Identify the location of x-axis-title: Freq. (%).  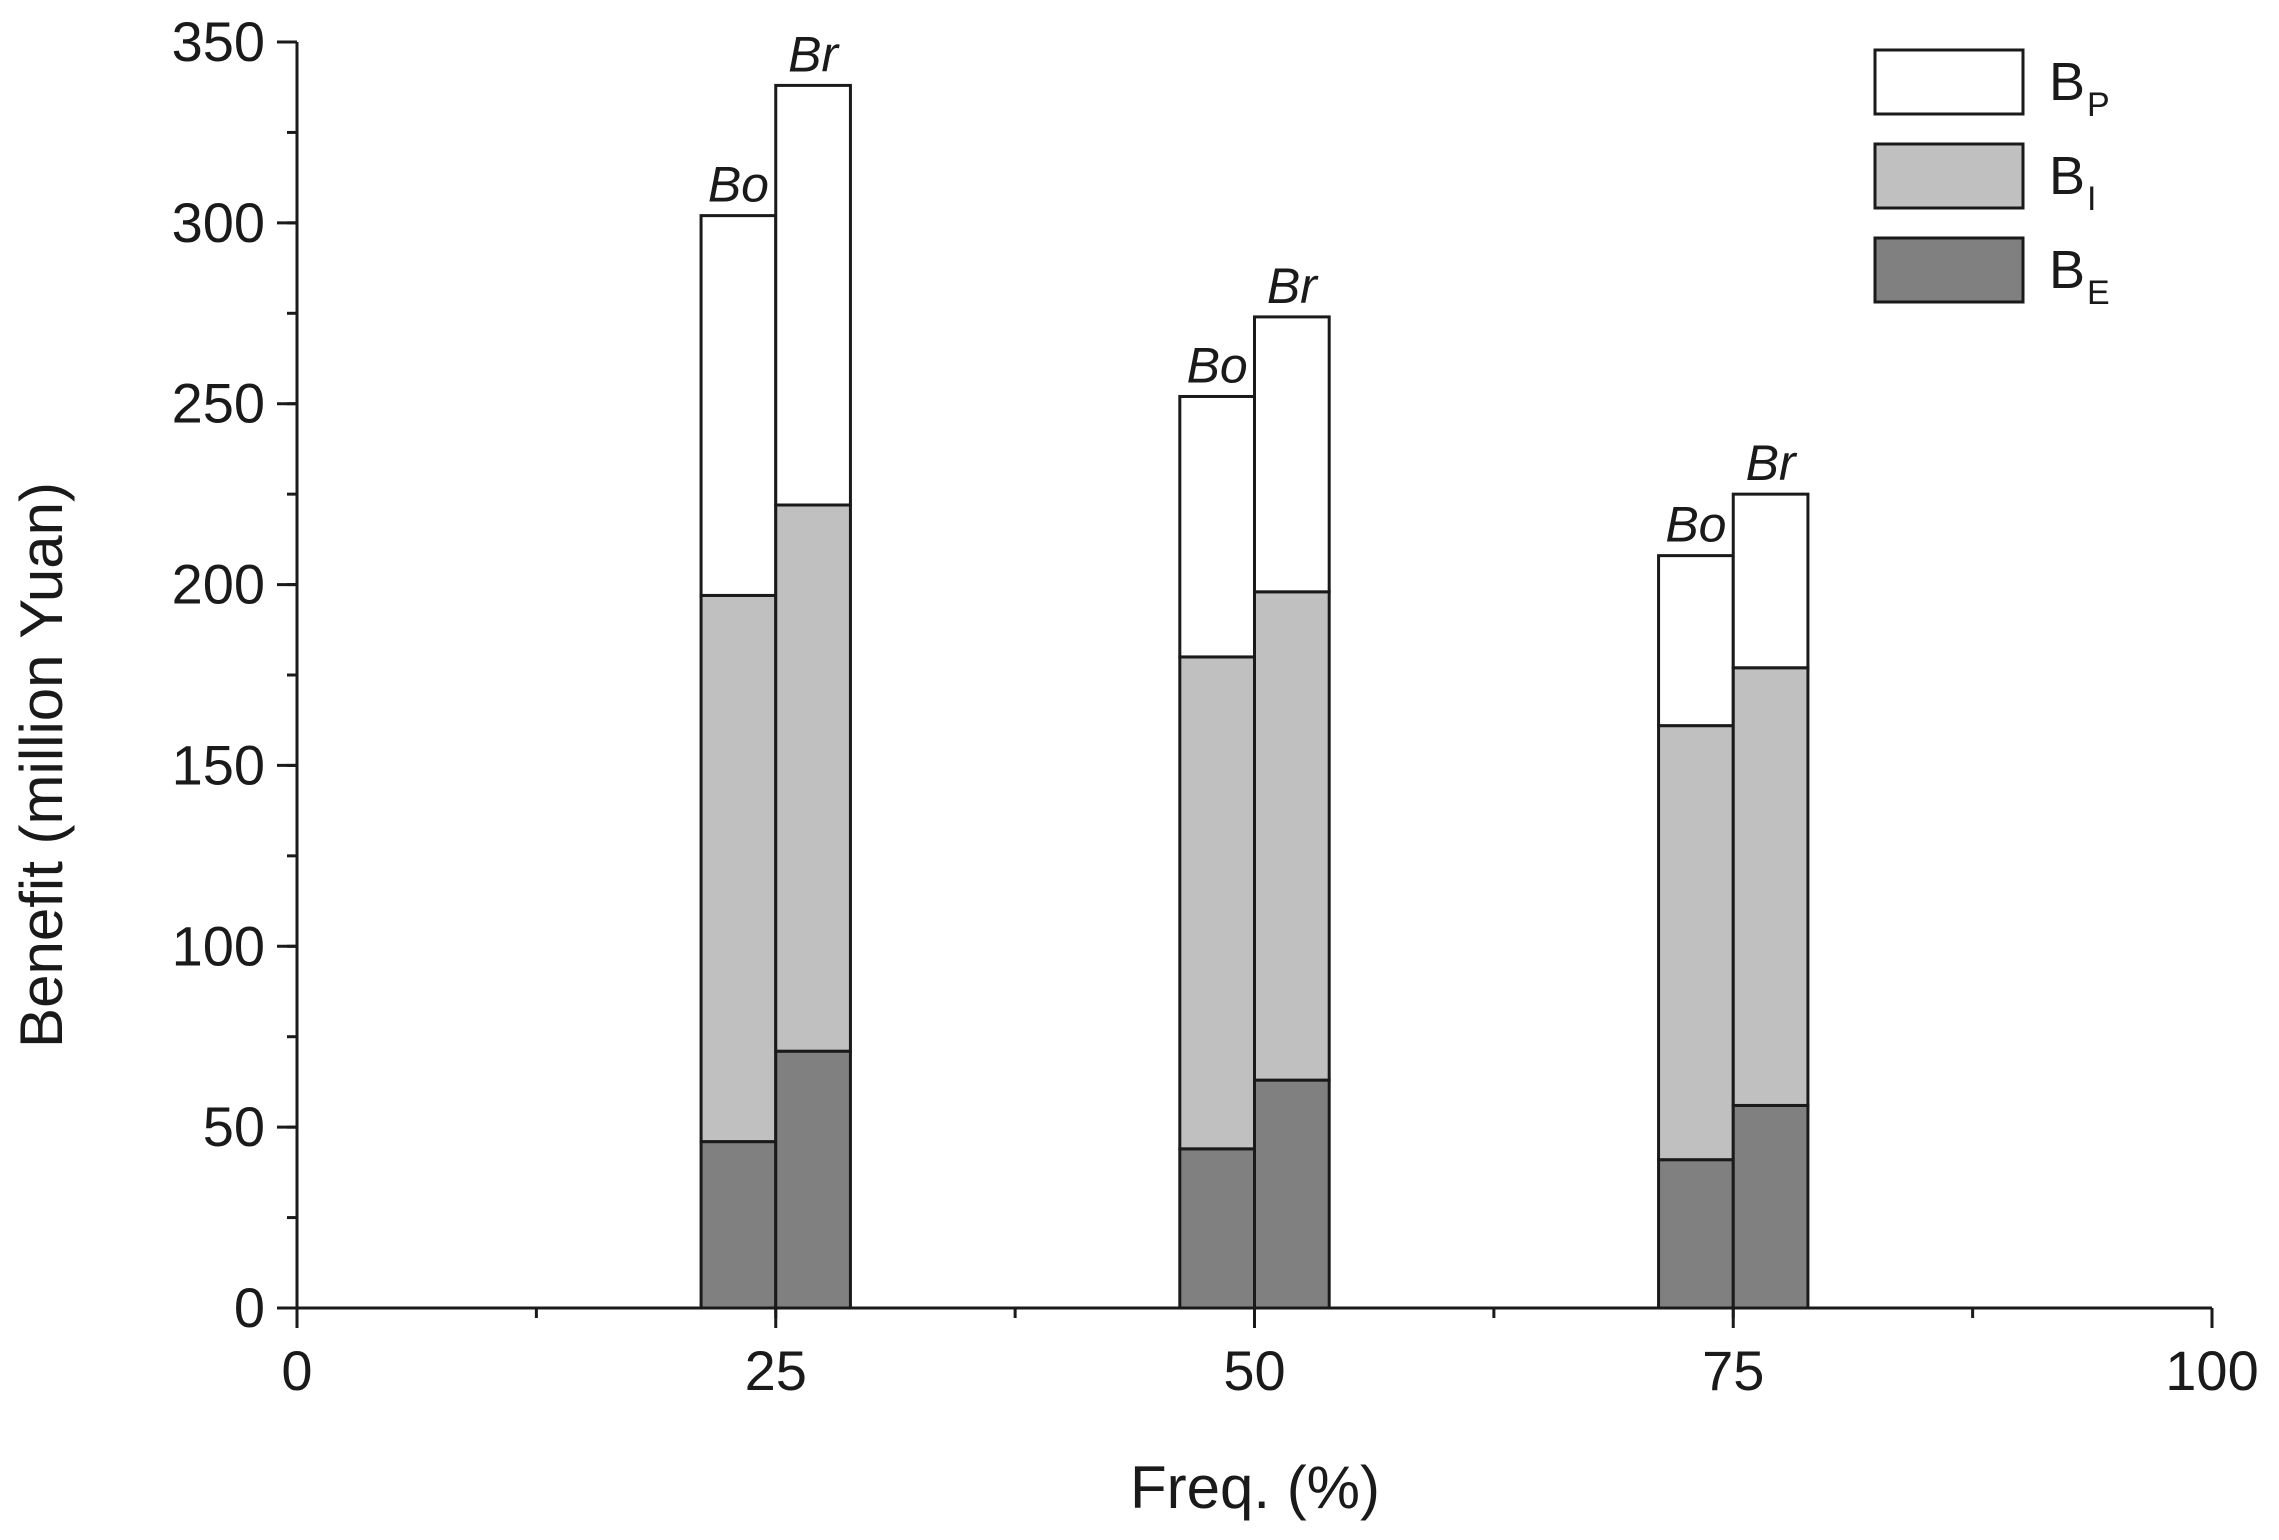
(1255, 1487).